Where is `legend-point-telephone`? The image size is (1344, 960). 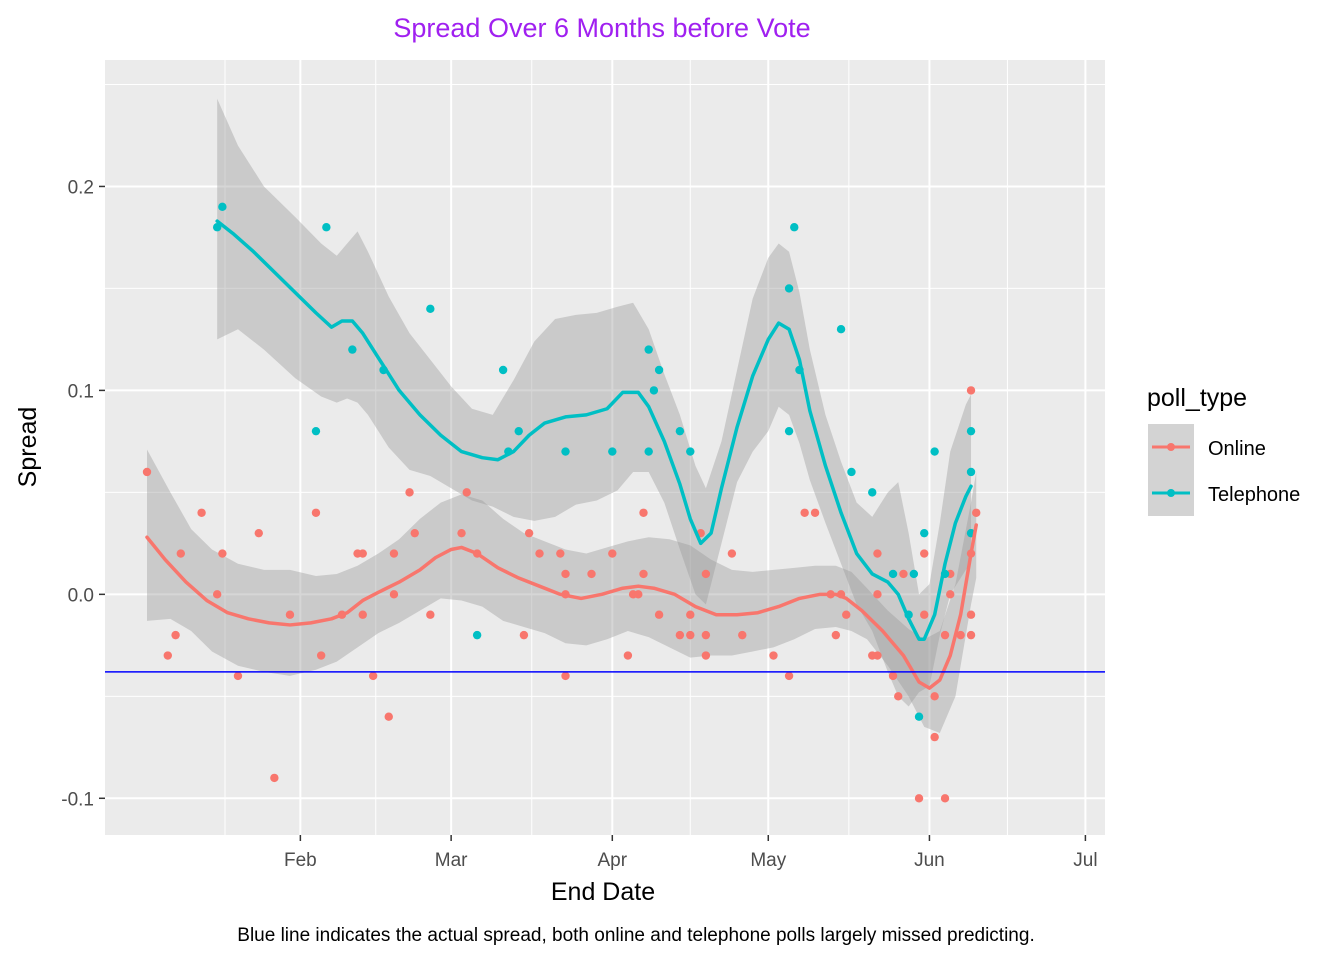
legend-point-telephone is located at coordinates (1171, 493).